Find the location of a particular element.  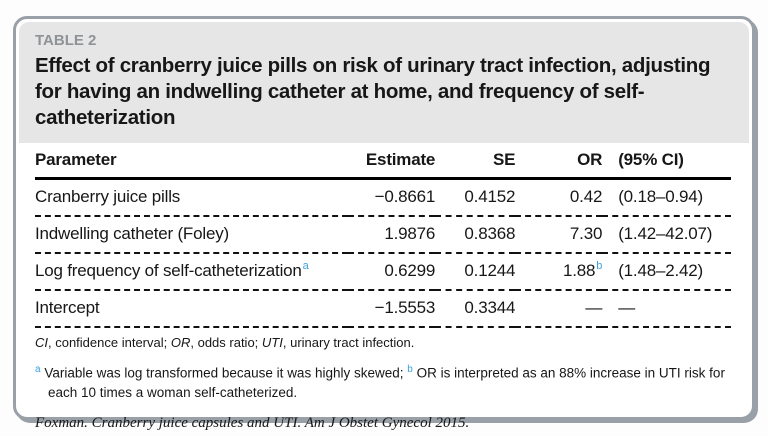

cell-parameter: Intercept is located at coordinates (192, 309).